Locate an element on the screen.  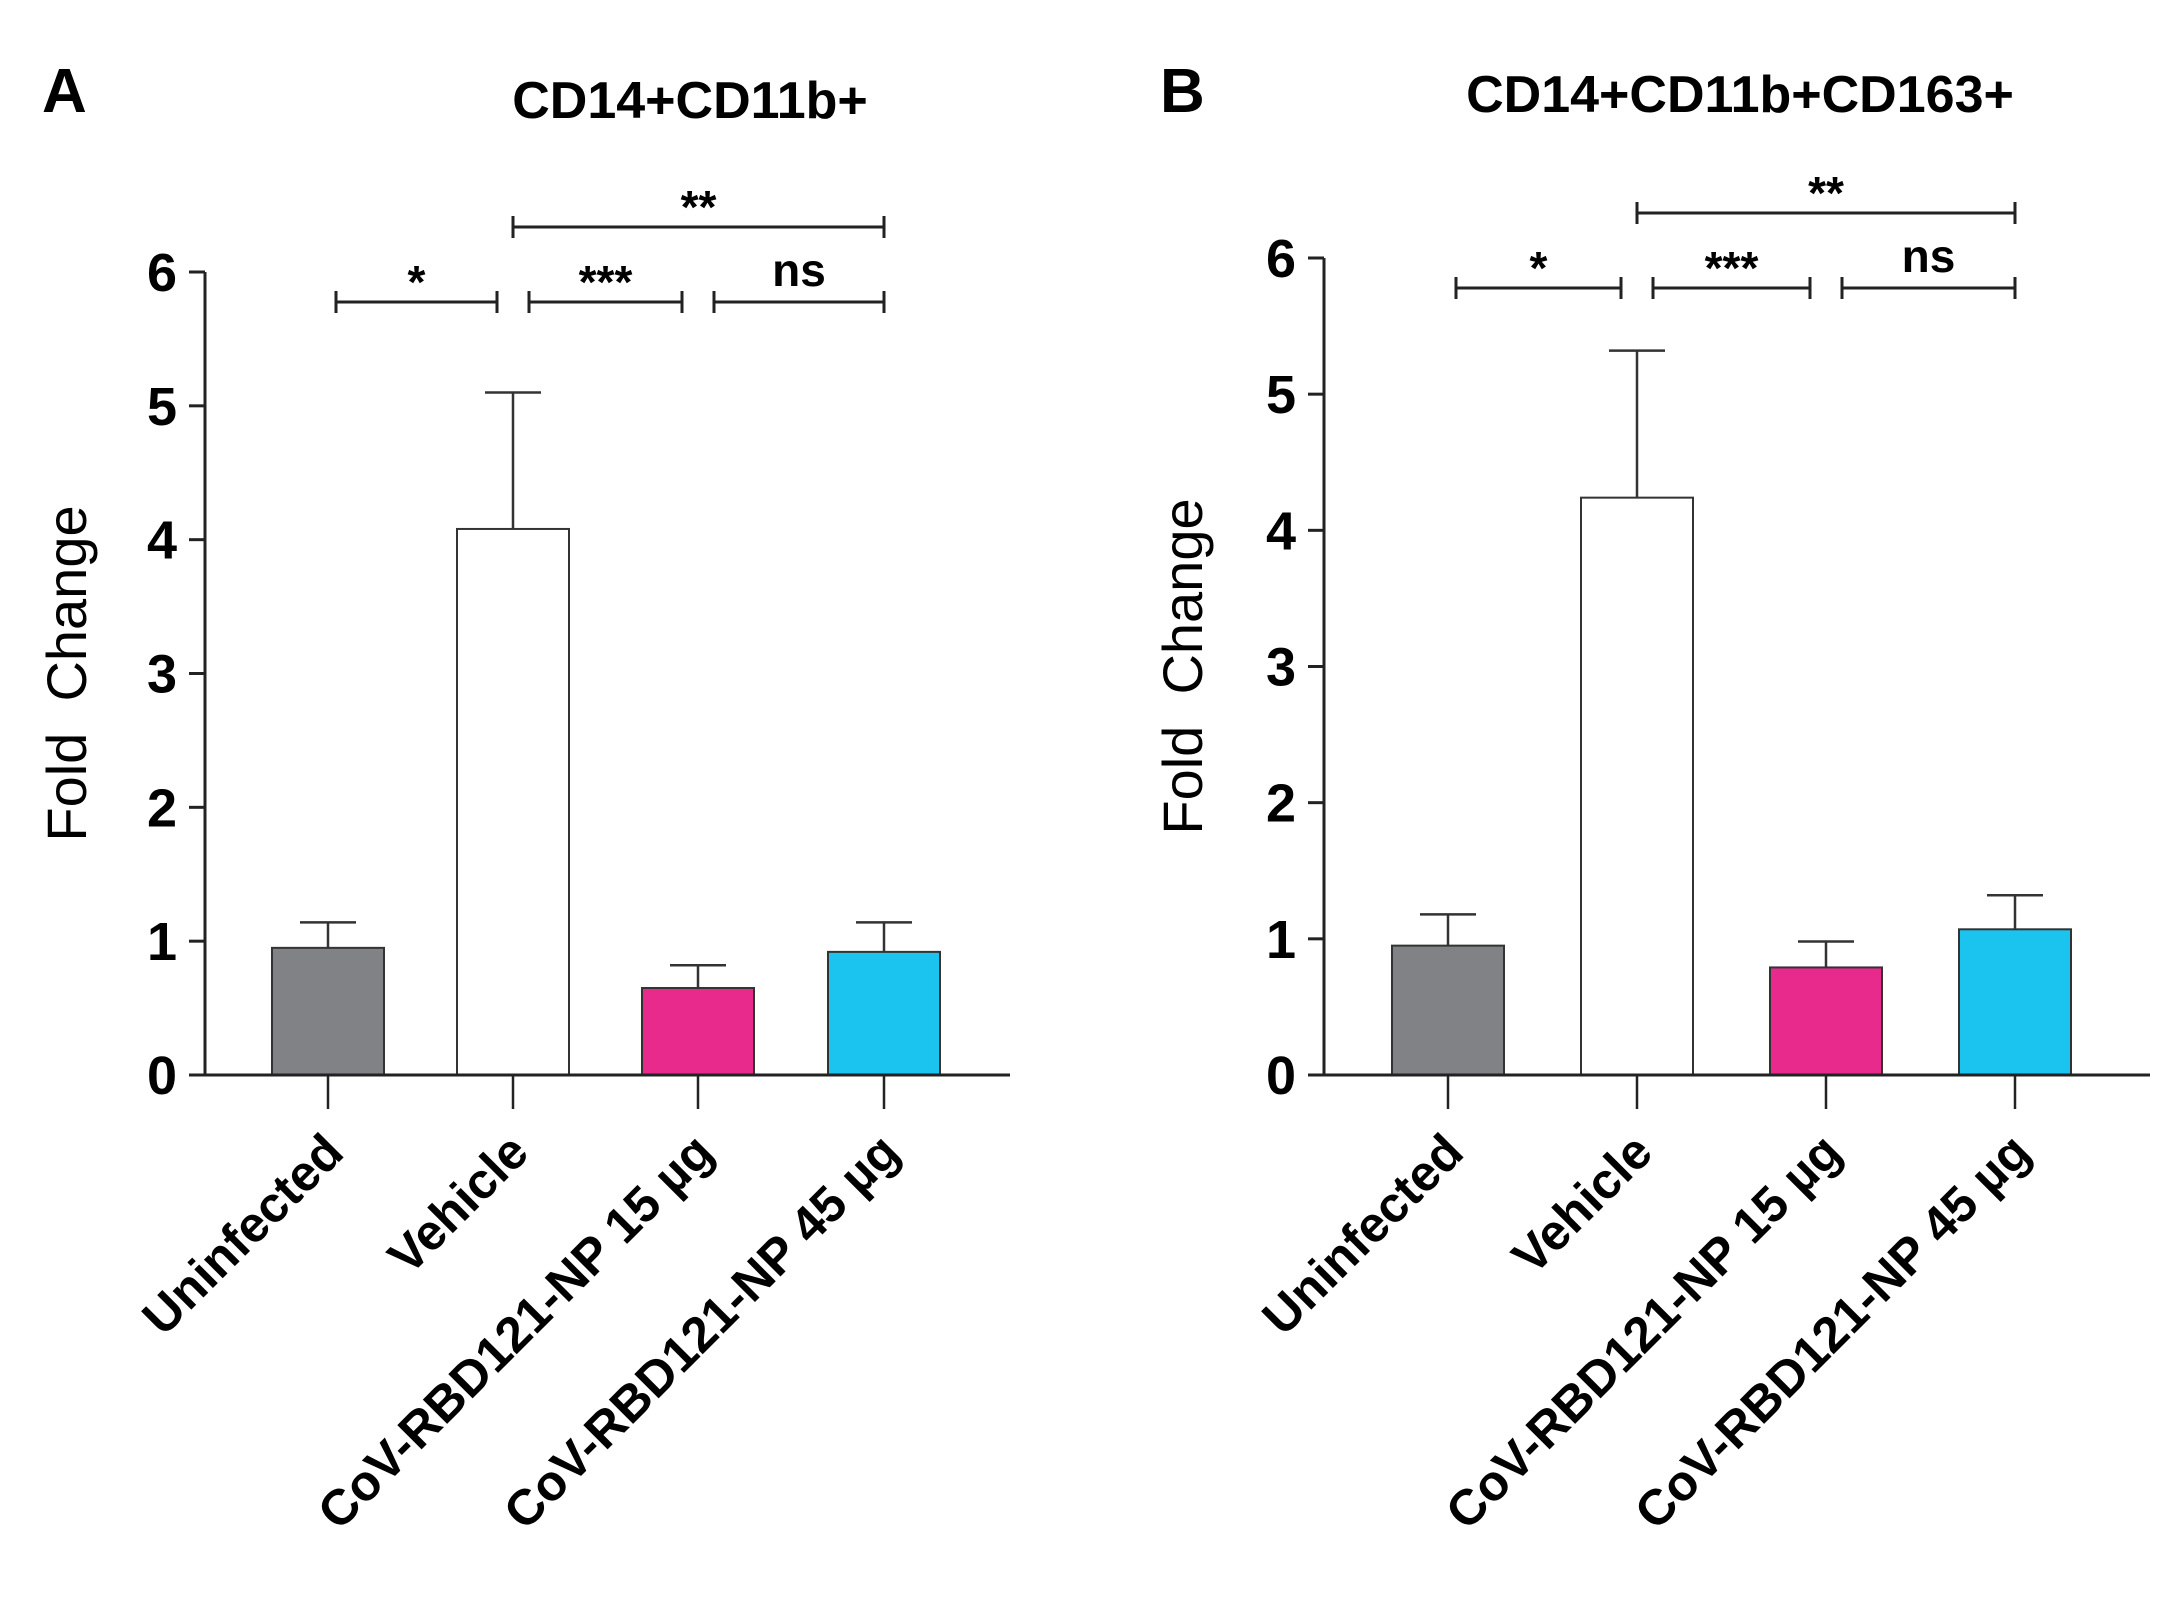
x-tick-label: CoV-RBD121-NP 15 µg is located at coordinates (1643, 1331).